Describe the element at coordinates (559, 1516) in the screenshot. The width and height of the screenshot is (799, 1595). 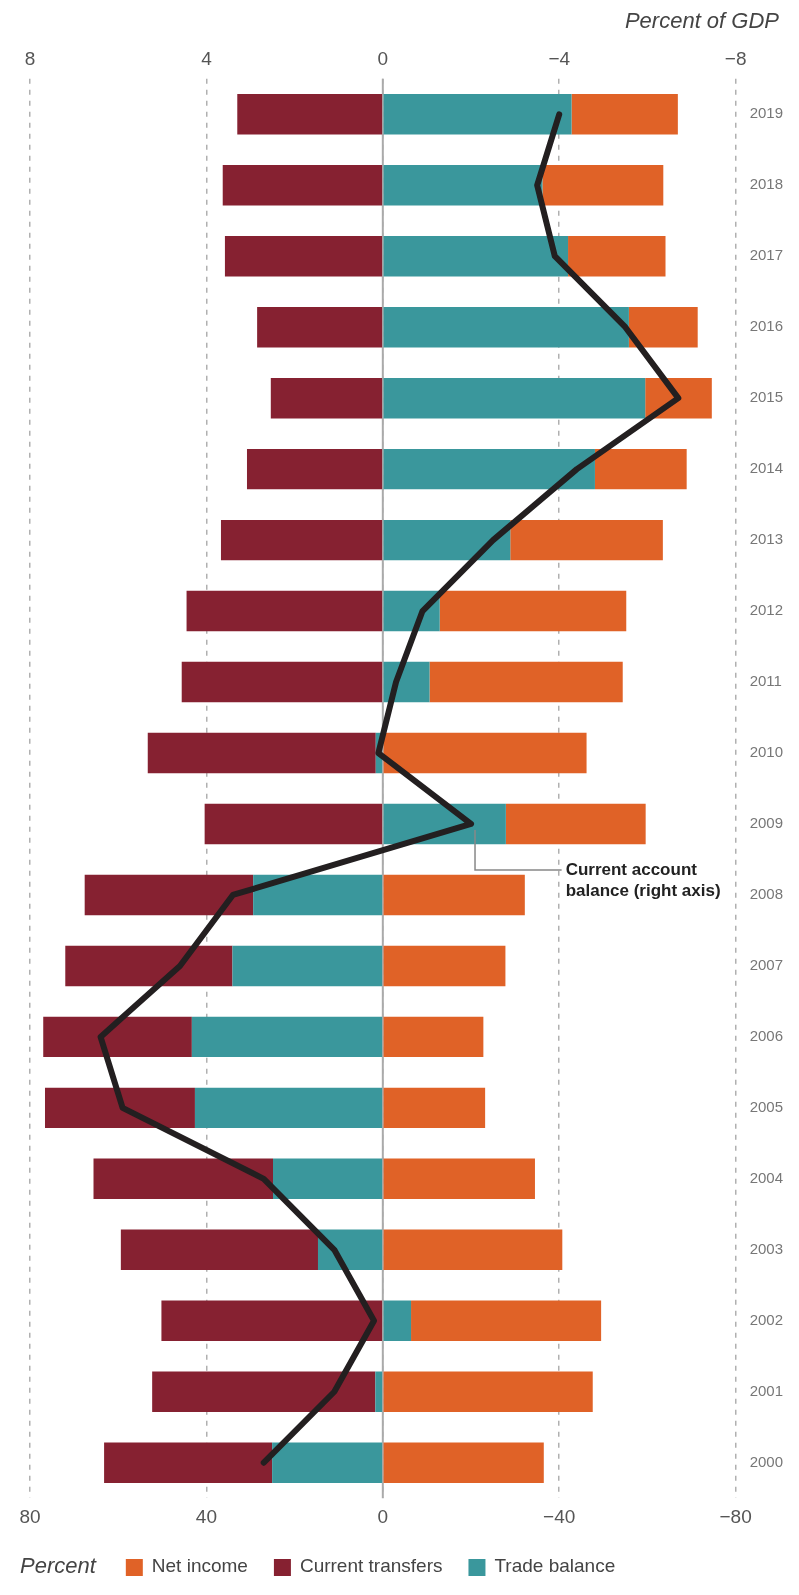
I see `x-tick-label: −40` at that location.